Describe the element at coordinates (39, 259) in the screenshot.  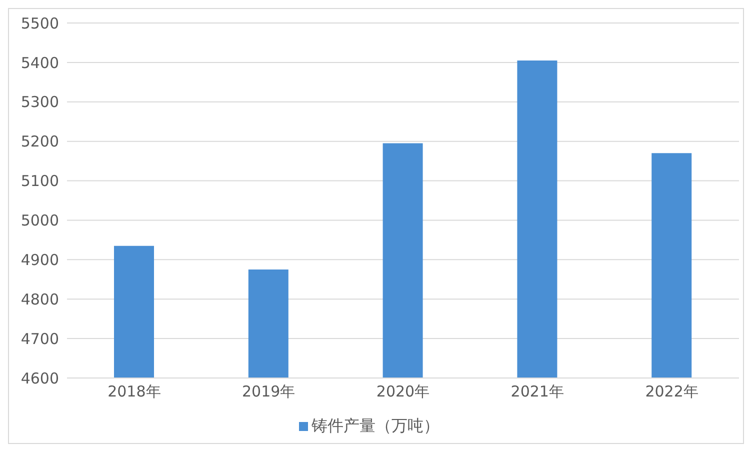
I see `y-tick-label: 4900` at that location.